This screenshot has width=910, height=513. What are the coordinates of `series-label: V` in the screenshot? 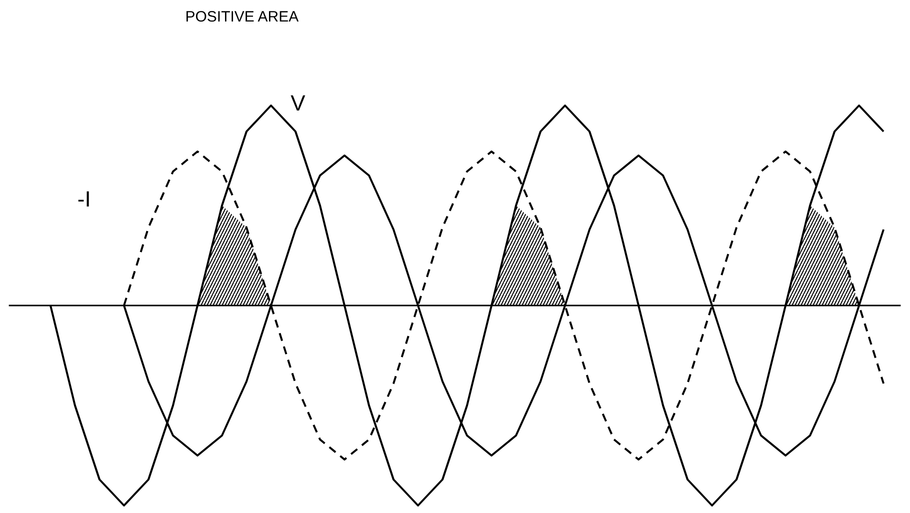 It's located at (298, 103).